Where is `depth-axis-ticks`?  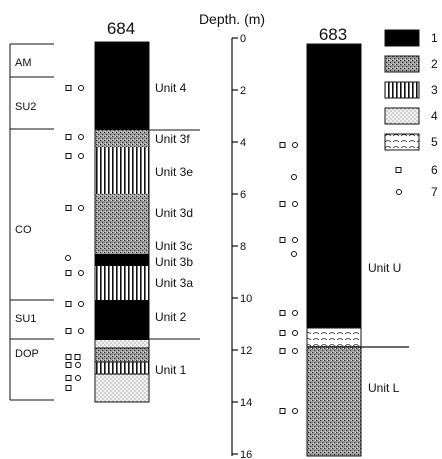 depth-axis-ticks is located at coordinates (235, 246).